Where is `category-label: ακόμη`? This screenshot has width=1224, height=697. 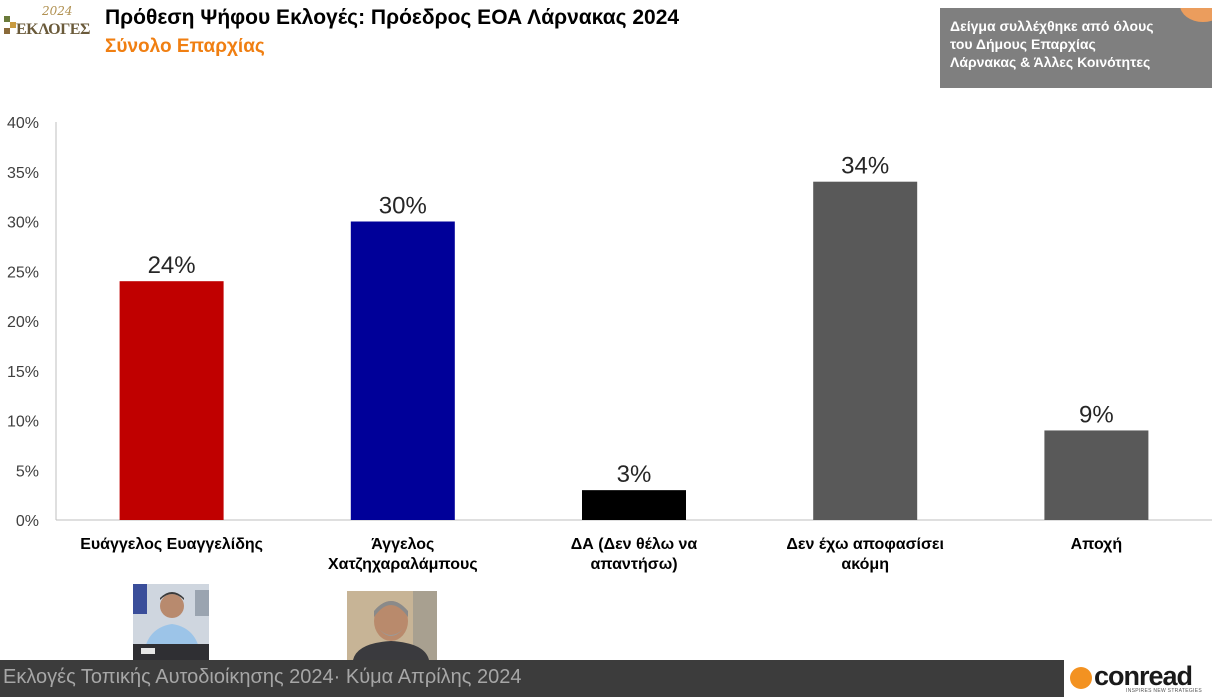 category-label: ακόμη is located at coordinates (865, 564).